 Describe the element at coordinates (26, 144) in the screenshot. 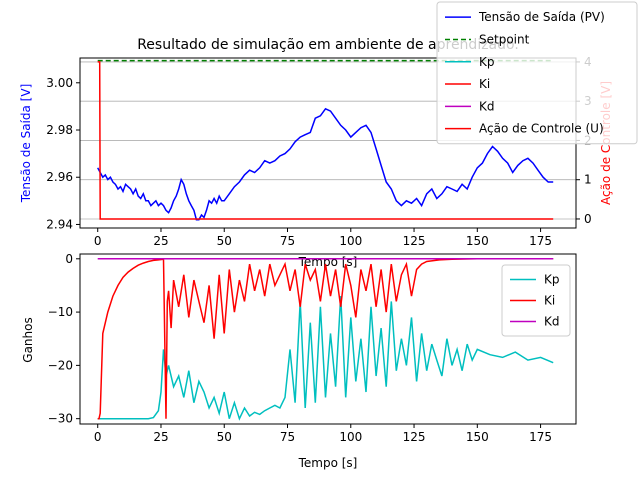

I see `top-y-axis-label: Tensão de Saída [V]` at that location.